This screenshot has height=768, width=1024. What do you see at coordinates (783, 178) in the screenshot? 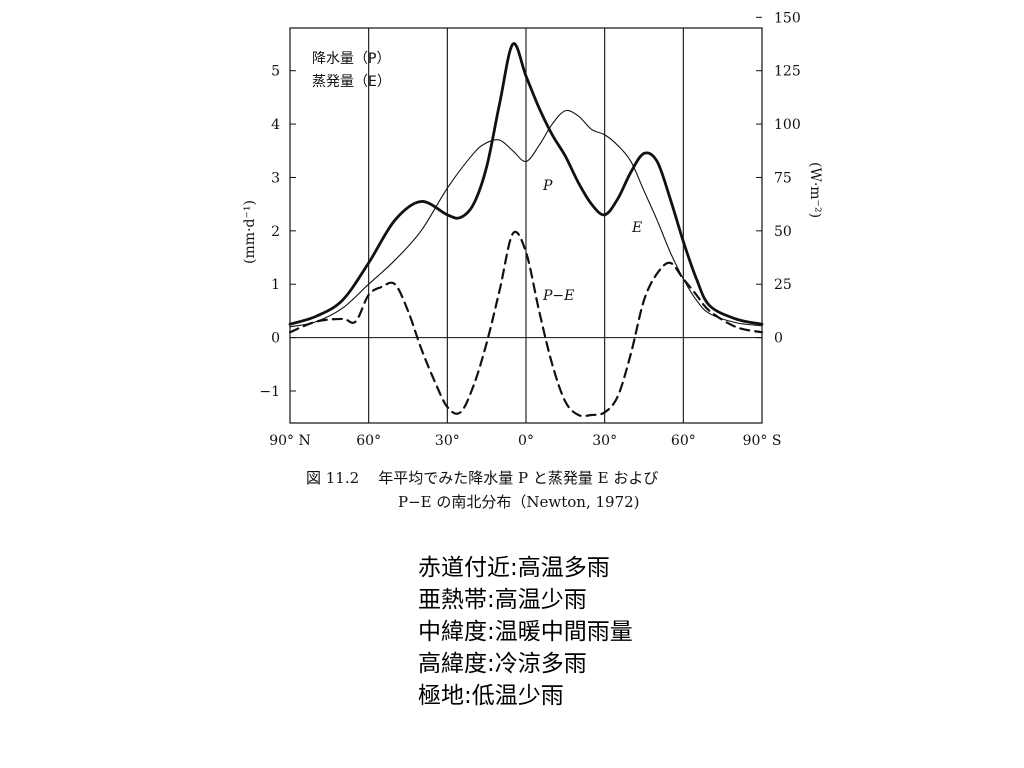
I see `y-tick-label-right: 75` at bounding box center [783, 178].